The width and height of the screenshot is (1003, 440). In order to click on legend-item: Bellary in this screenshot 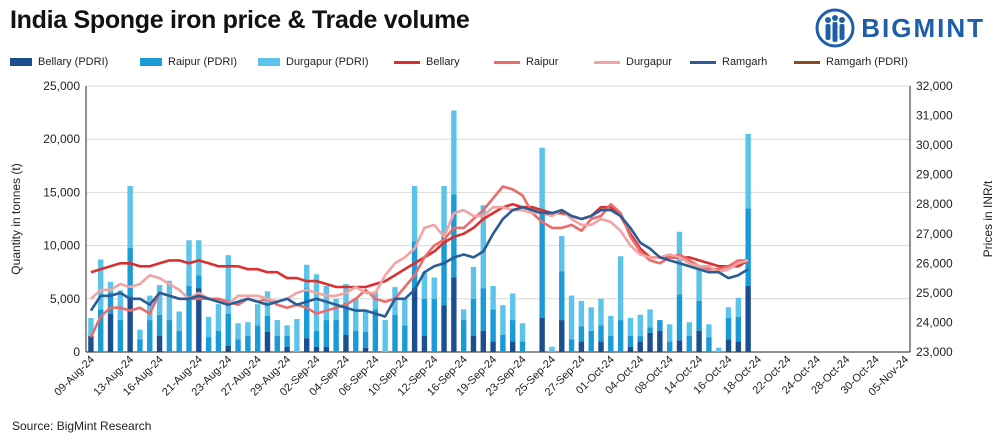, I will do `click(427, 62)`.